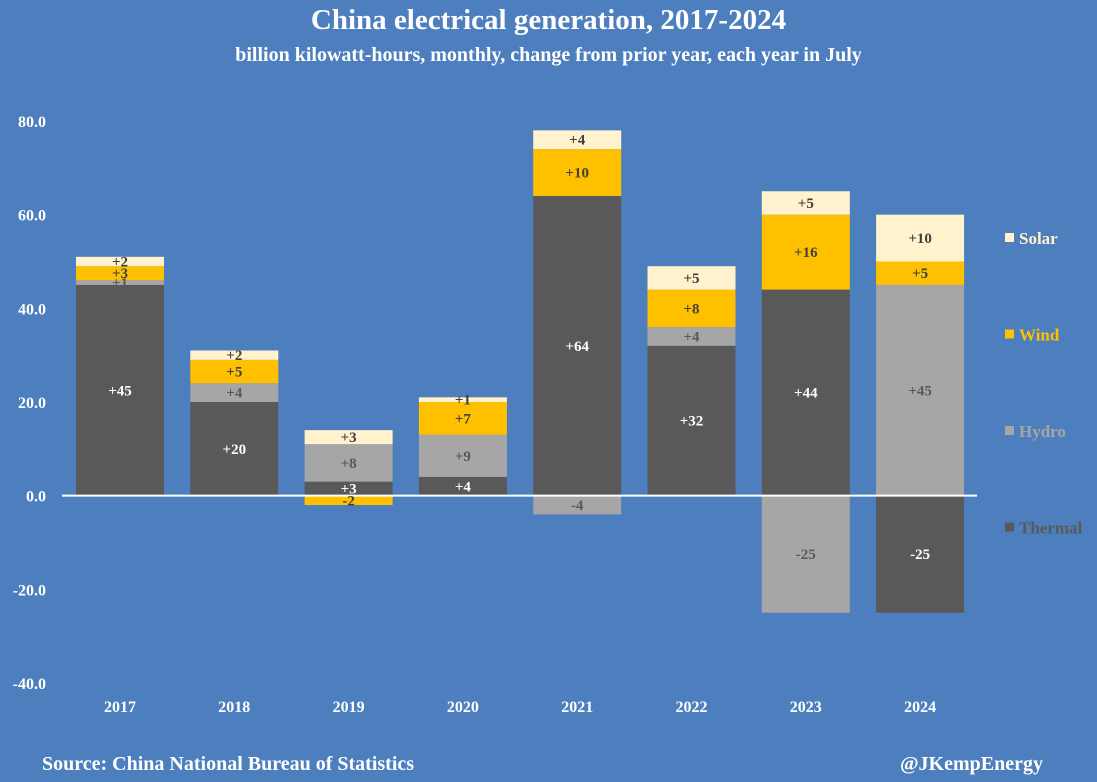 This screenshot has height=782, width=1097. I want to click on data-label-thermal-2022: +32, so click(692, 422).